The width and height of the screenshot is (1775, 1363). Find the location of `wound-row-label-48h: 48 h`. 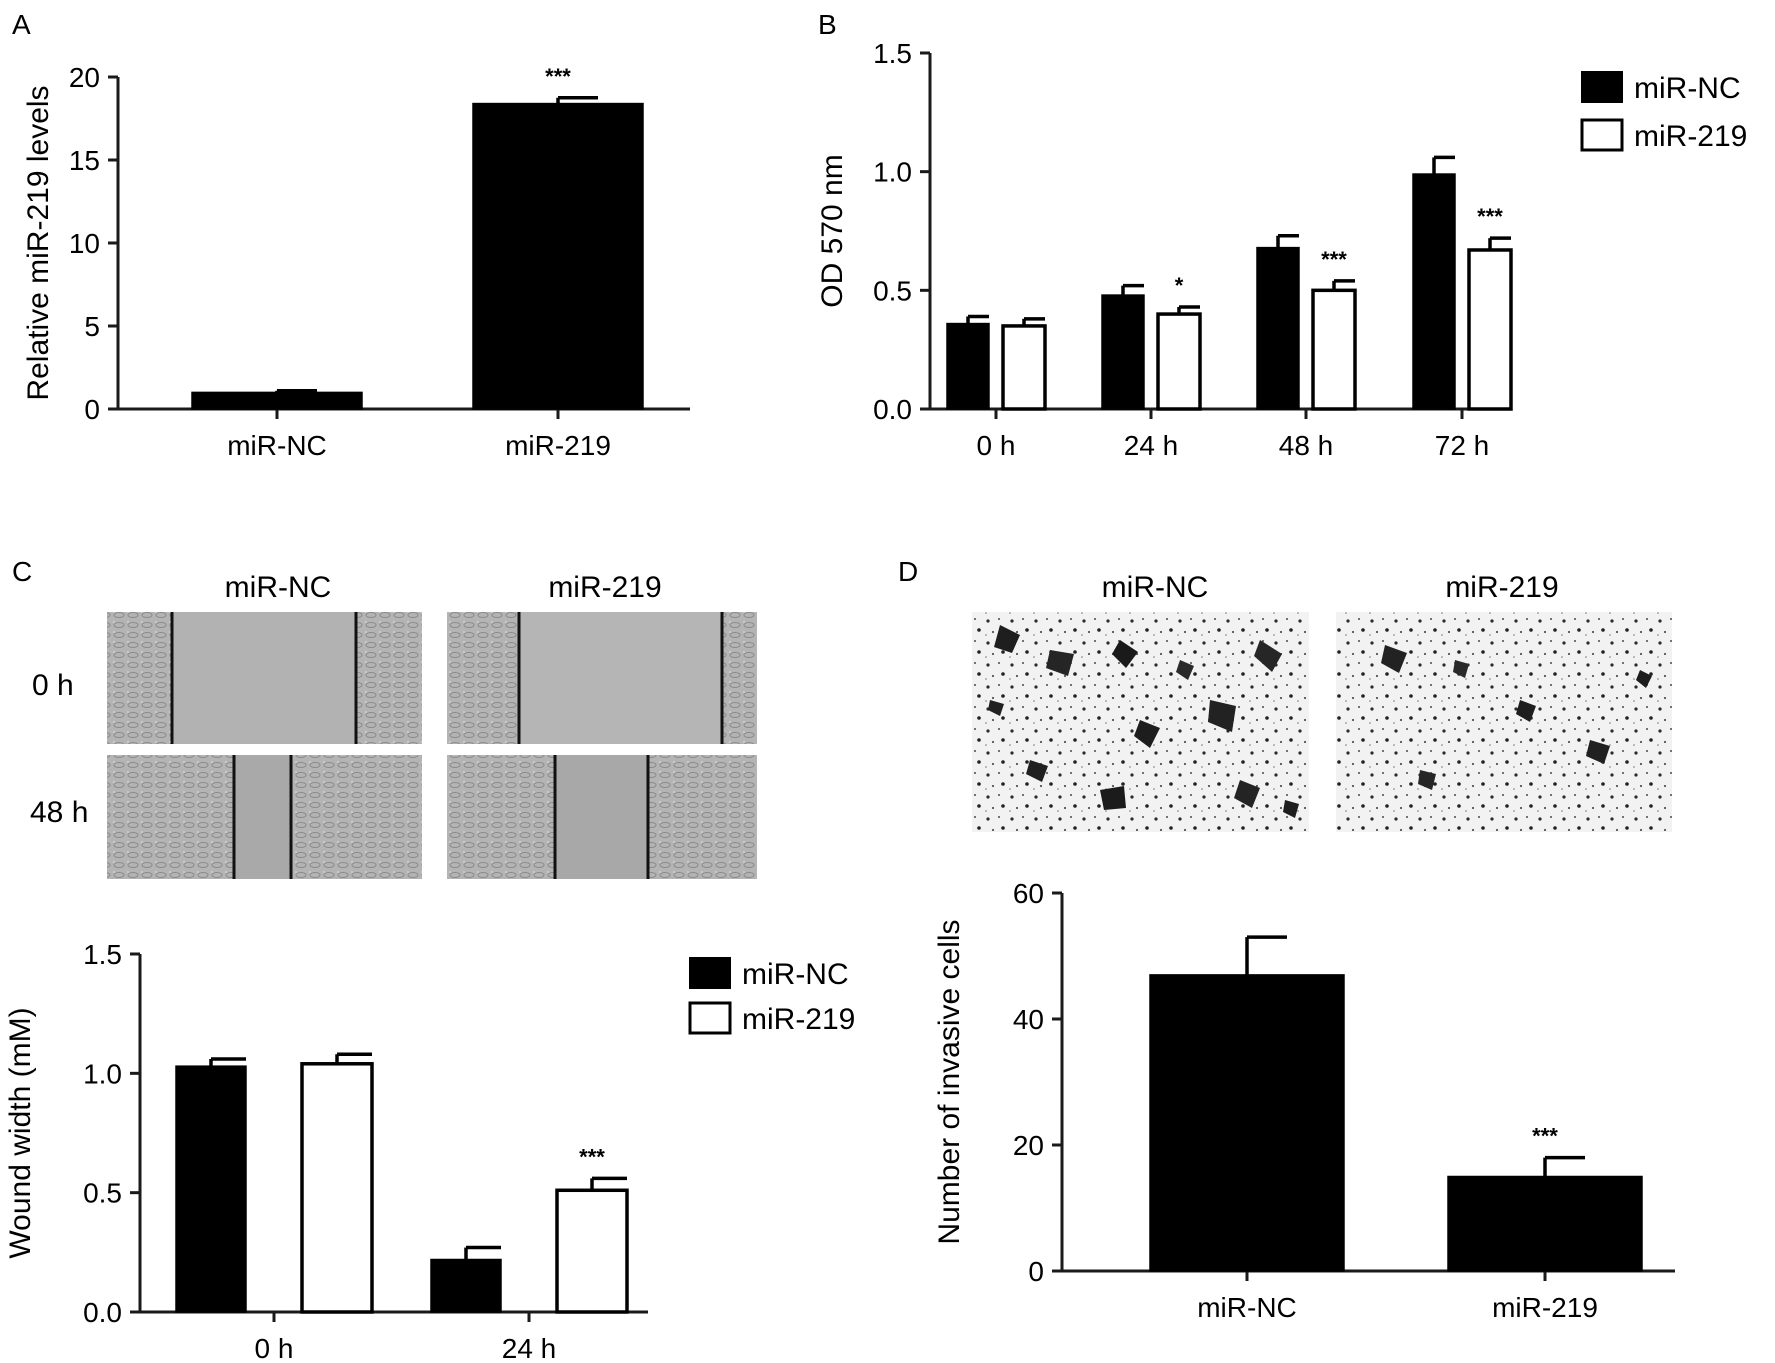

wound-row-label-48h: 48 h is located at coordinates (59, 812).